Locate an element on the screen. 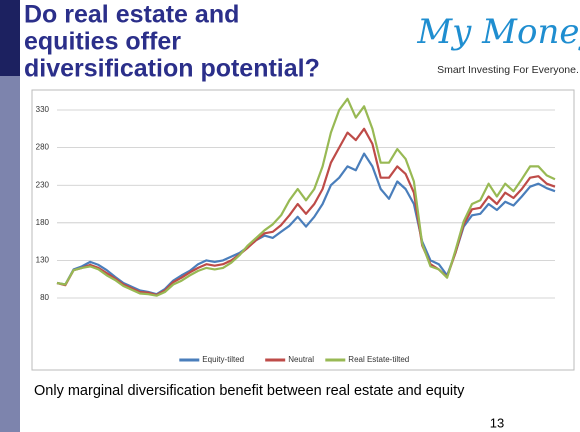 This screenshot has height=432, width=580. y-tick-label: 330 is located at coordinates (43, 109).